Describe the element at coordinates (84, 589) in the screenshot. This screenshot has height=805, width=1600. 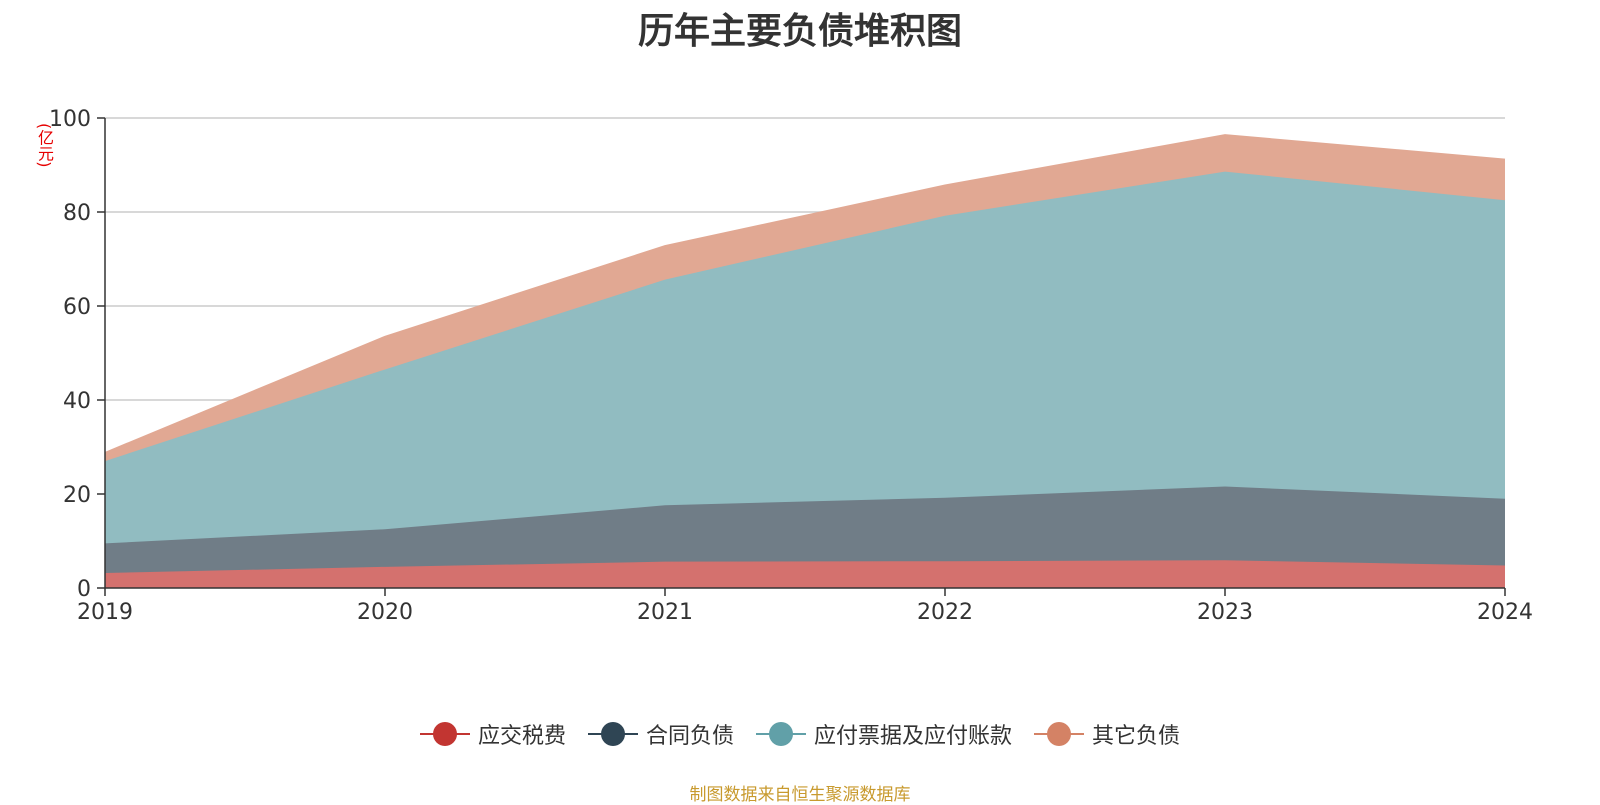
I see `y-tick-label: 0` at that location.